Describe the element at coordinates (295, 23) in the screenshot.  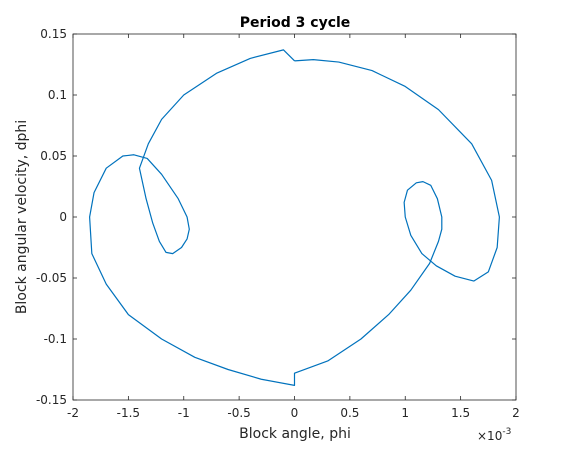
I see `chart-title: Period 3 cycle` at that location.